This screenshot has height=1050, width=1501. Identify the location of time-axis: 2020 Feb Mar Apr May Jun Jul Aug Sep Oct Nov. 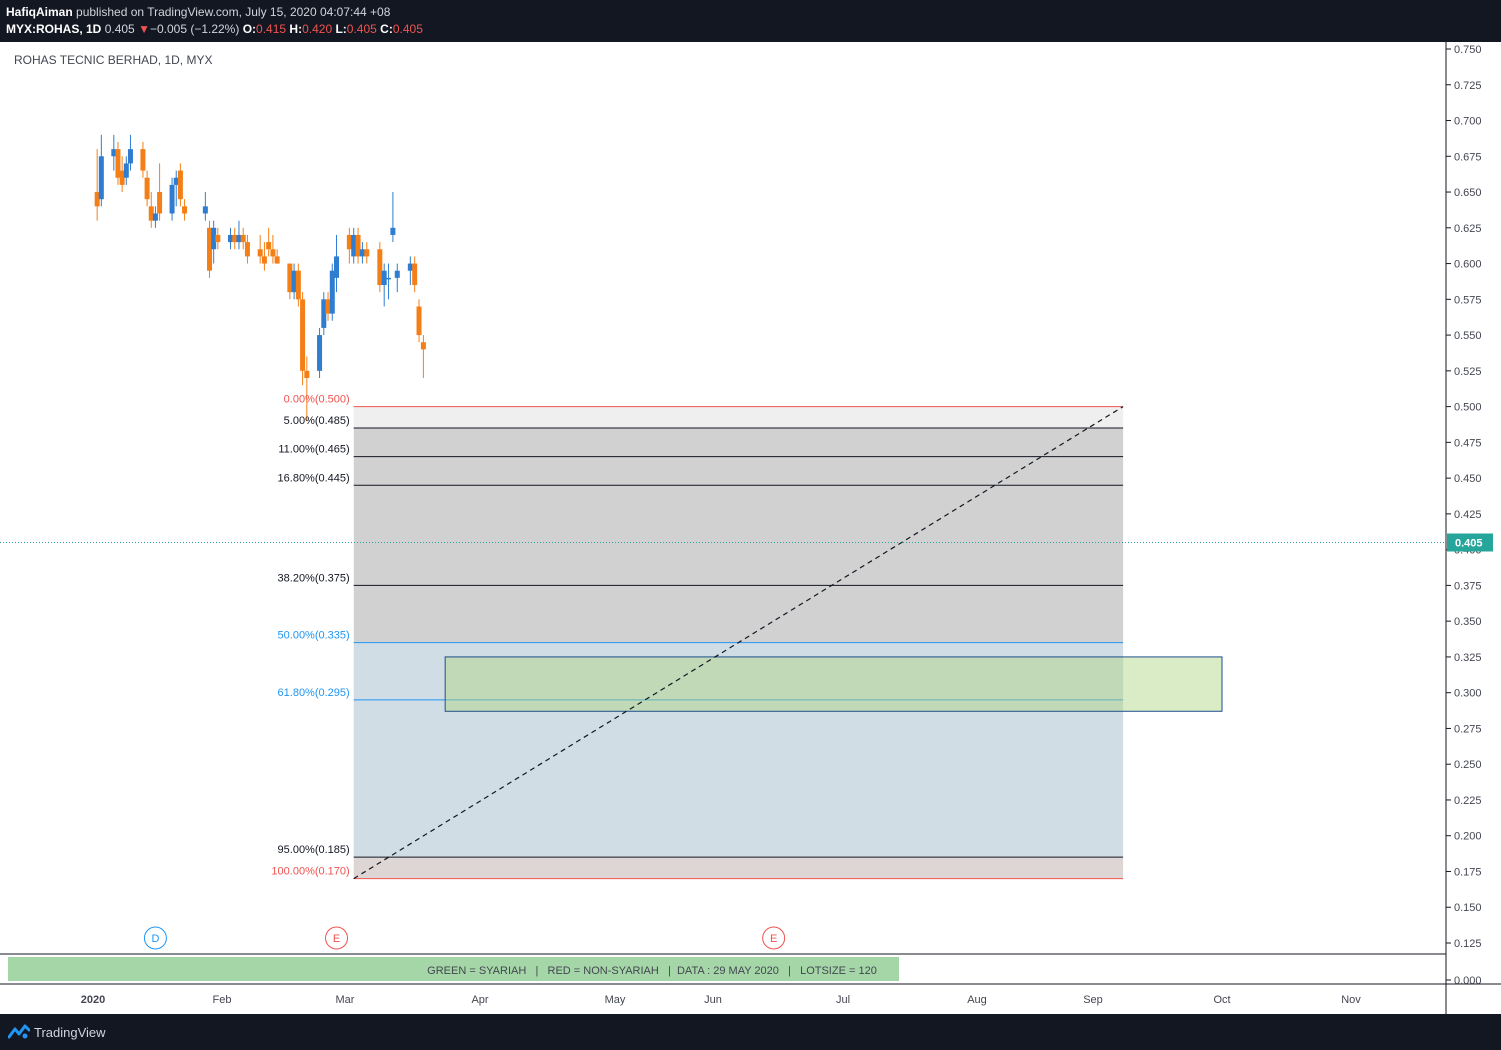
(721, 1000).